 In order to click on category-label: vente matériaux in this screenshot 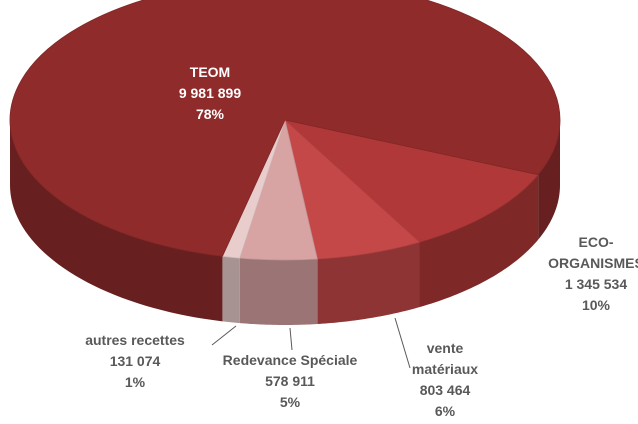, I will do `click(445, 358)`.